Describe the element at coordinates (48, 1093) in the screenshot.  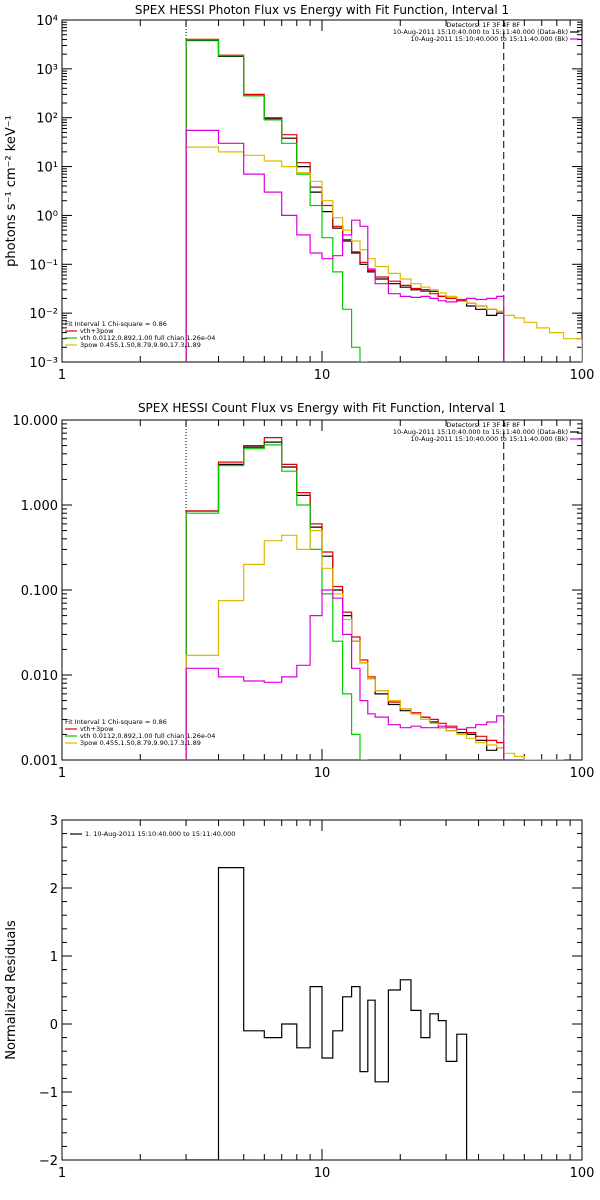
I see `y-tick-label: −1` at that location.